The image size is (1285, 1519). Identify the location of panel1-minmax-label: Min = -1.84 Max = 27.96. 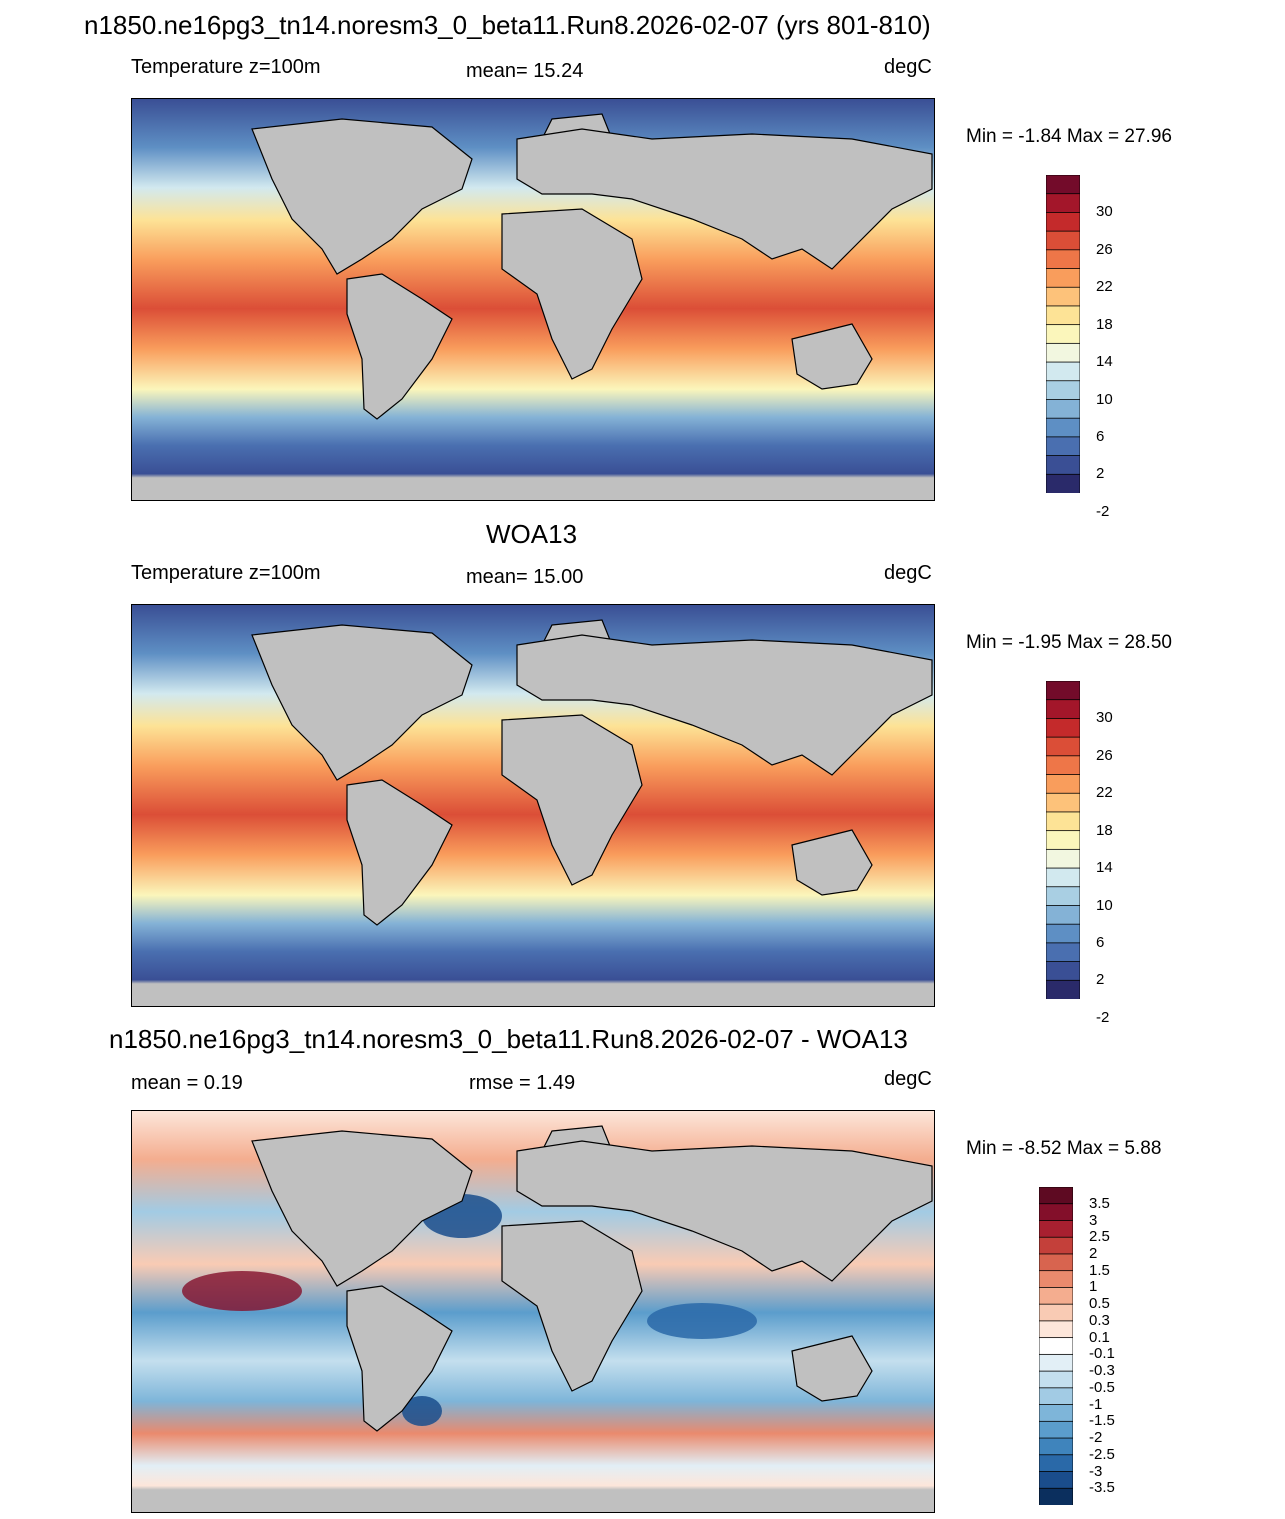
(1069, 136).